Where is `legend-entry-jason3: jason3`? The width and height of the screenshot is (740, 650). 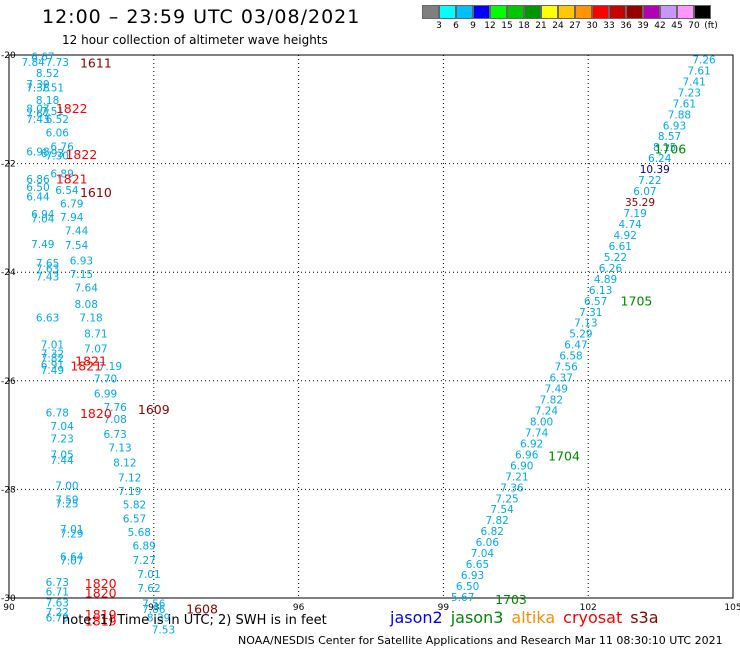 legend-entry-jason3: jason3 is located at coordinates (477, 617).